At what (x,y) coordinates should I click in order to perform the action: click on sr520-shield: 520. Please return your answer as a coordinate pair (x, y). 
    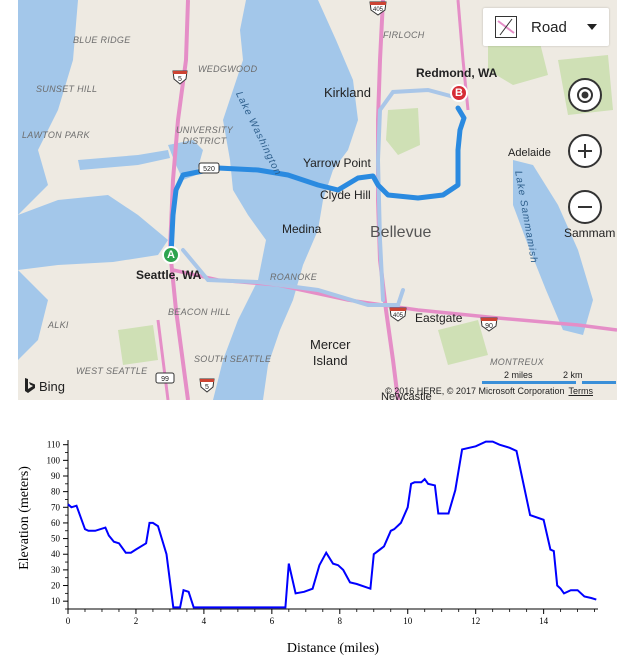
    Looking at the image, I should click on (209, 168).